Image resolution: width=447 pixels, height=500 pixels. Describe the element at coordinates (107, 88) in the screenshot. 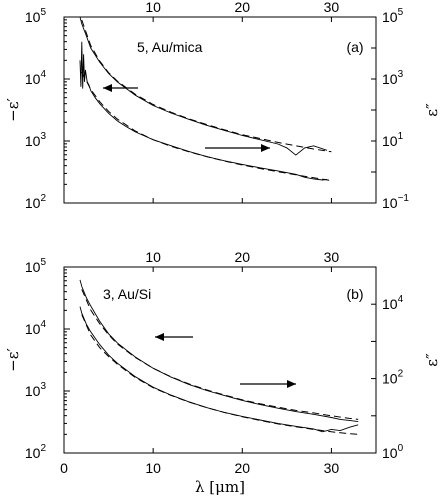

I see `arrow-head-left-a` at that location.